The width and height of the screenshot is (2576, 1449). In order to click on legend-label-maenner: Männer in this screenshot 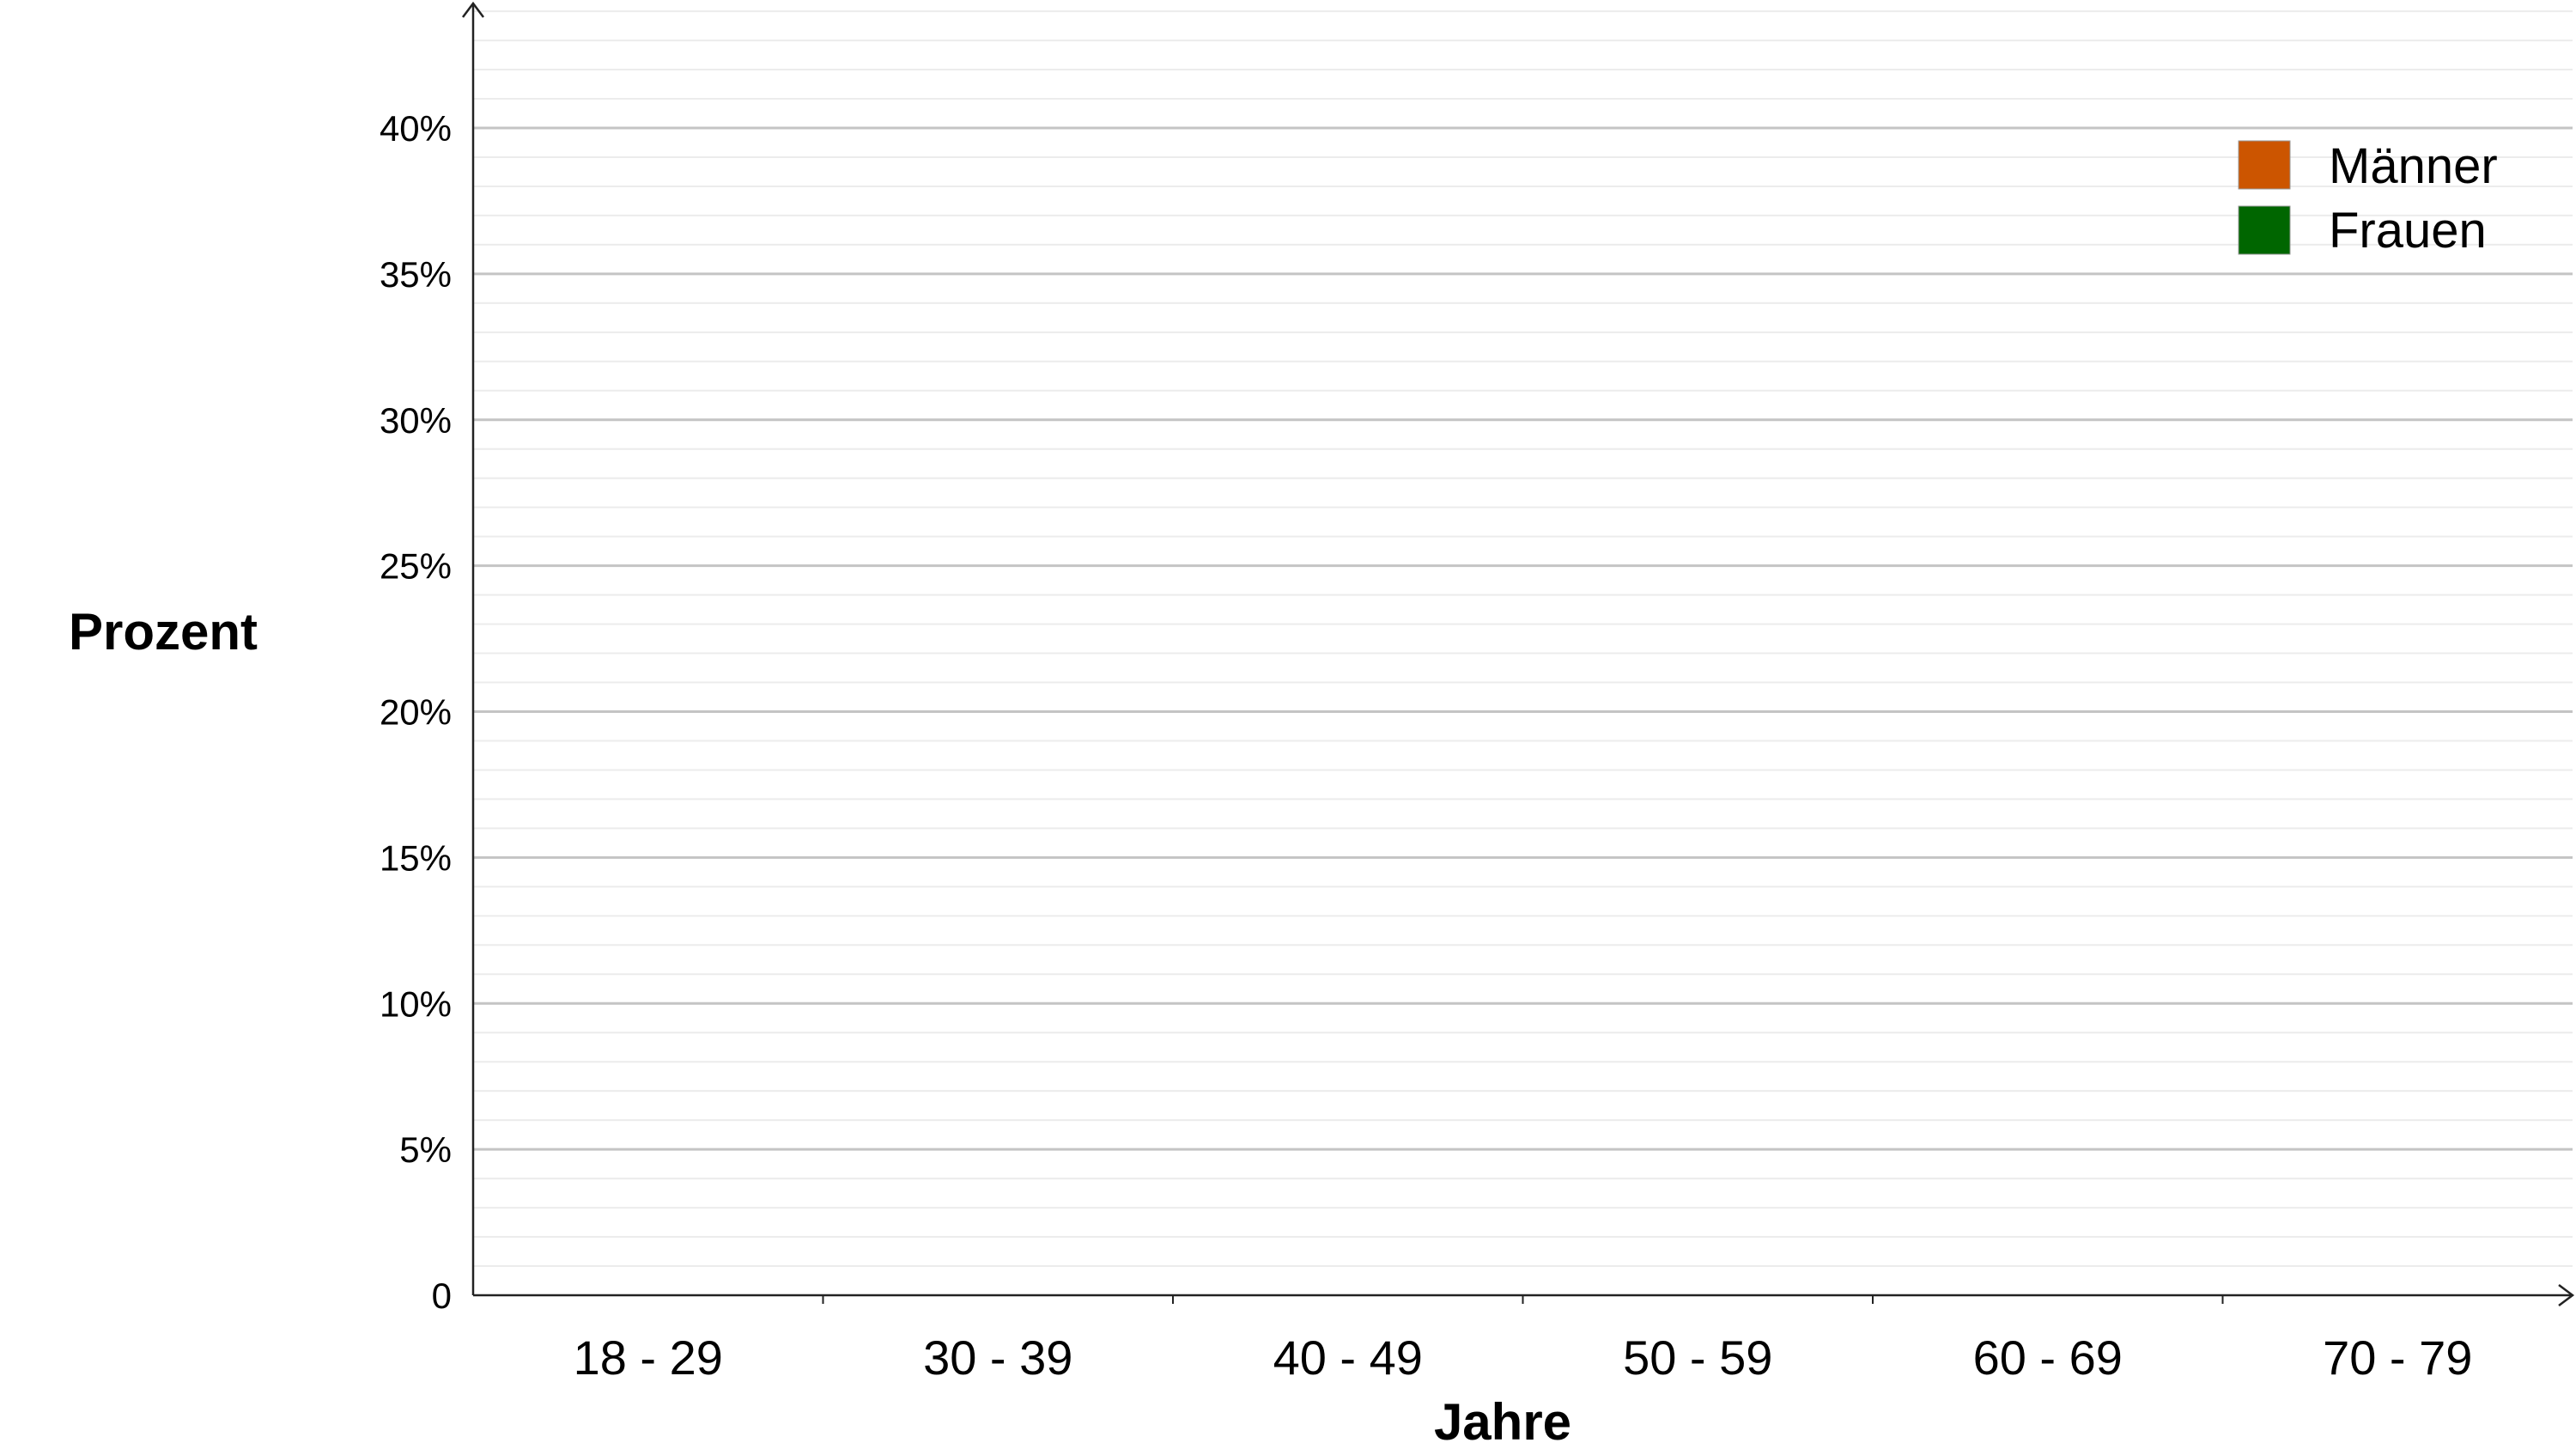, I will do `click(2413, 166)`.